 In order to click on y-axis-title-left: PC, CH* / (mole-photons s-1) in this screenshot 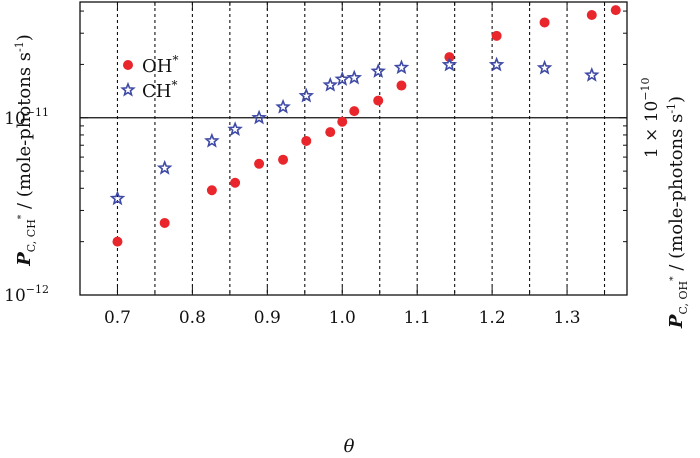, I will do `click(25, 150)`.